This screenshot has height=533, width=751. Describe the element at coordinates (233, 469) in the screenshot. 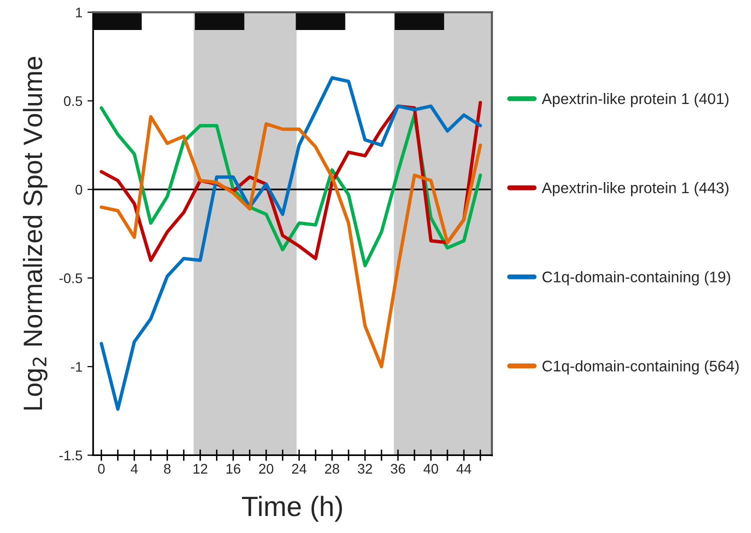

I see `x-tick-label: 16` at that location.